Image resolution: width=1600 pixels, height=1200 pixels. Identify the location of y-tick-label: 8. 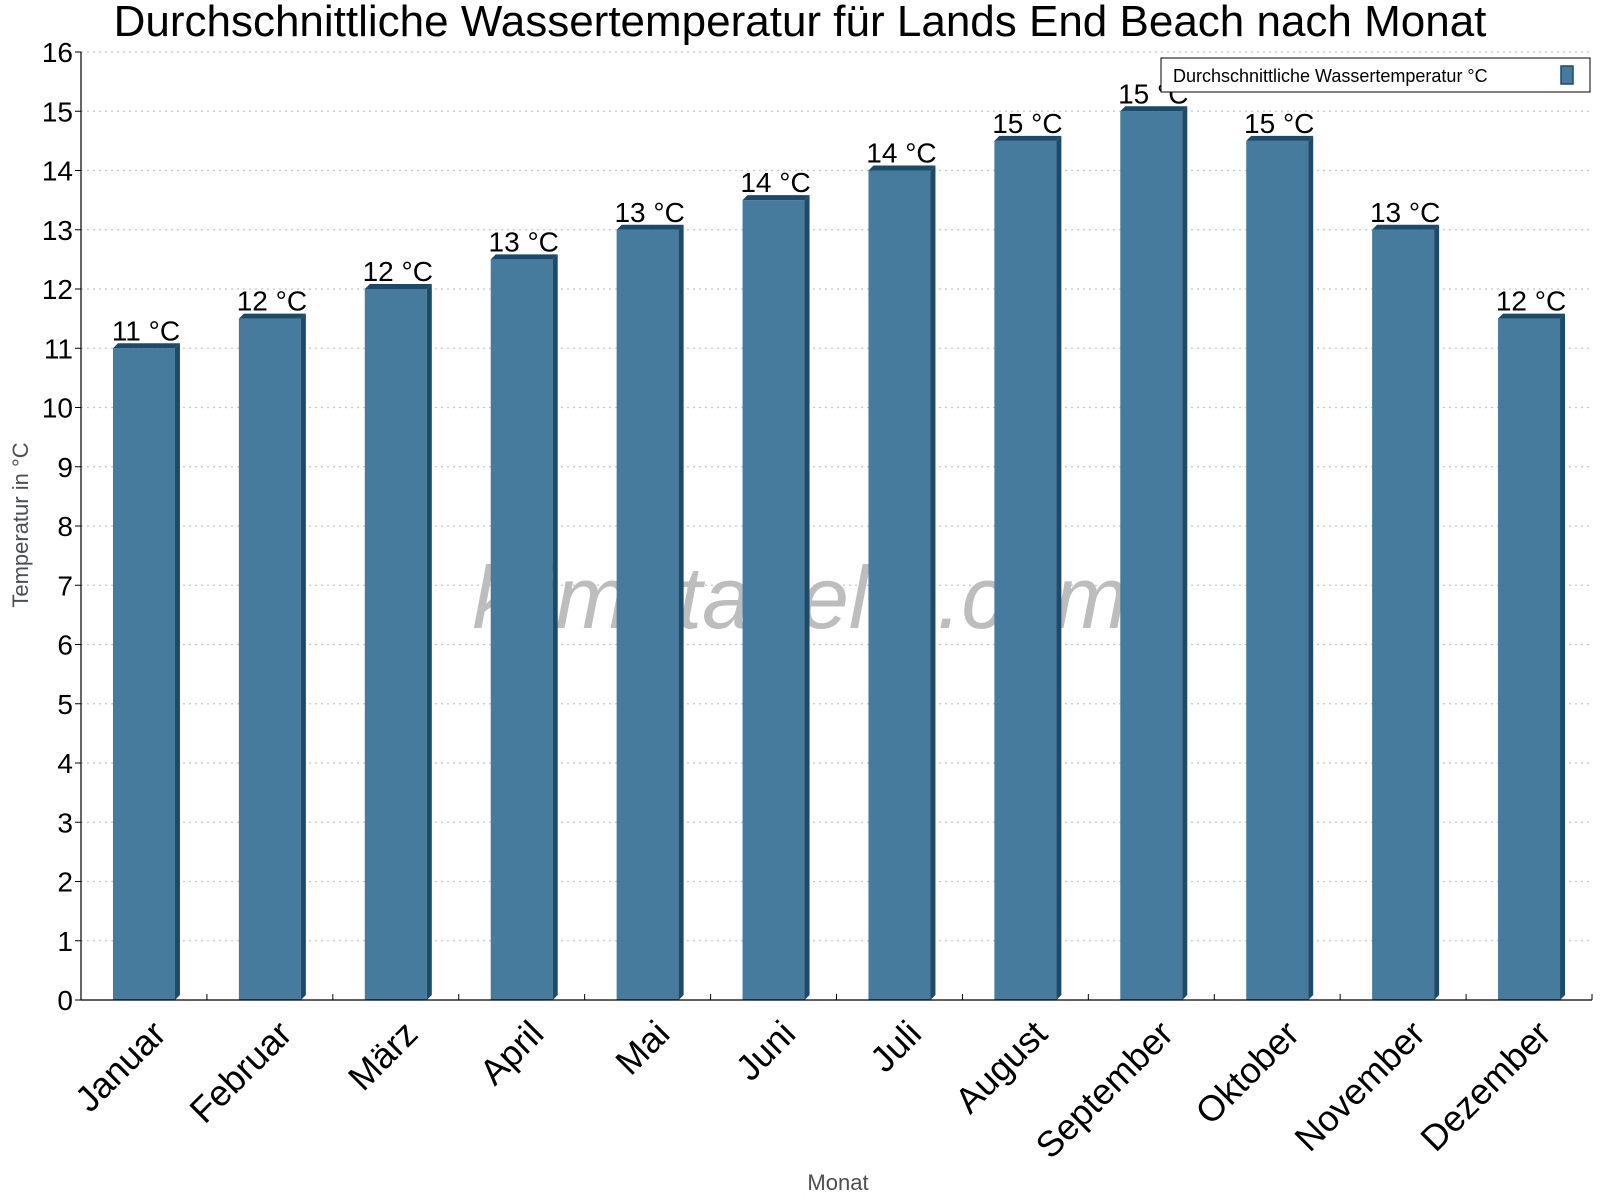
(65, 526).